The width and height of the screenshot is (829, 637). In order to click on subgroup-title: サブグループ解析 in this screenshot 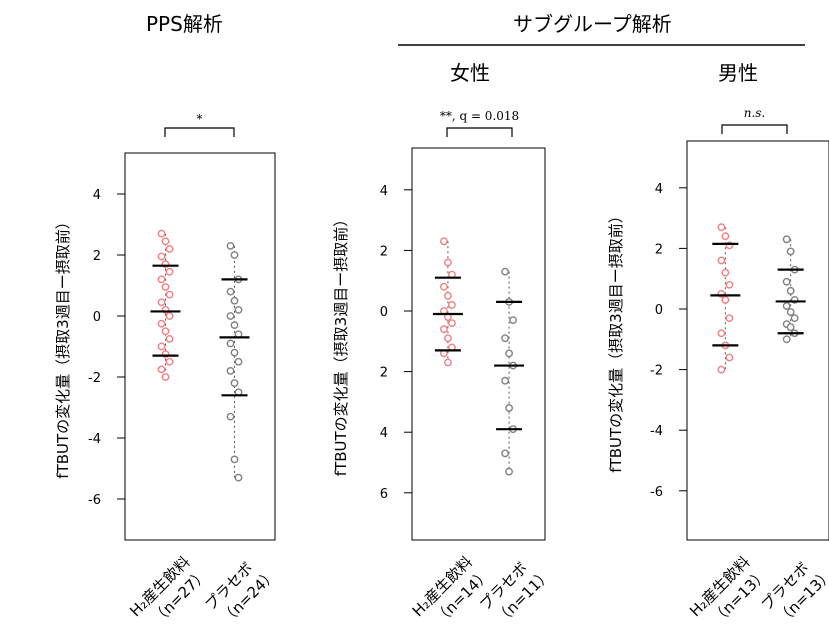, I will do `click(592, 24)`.